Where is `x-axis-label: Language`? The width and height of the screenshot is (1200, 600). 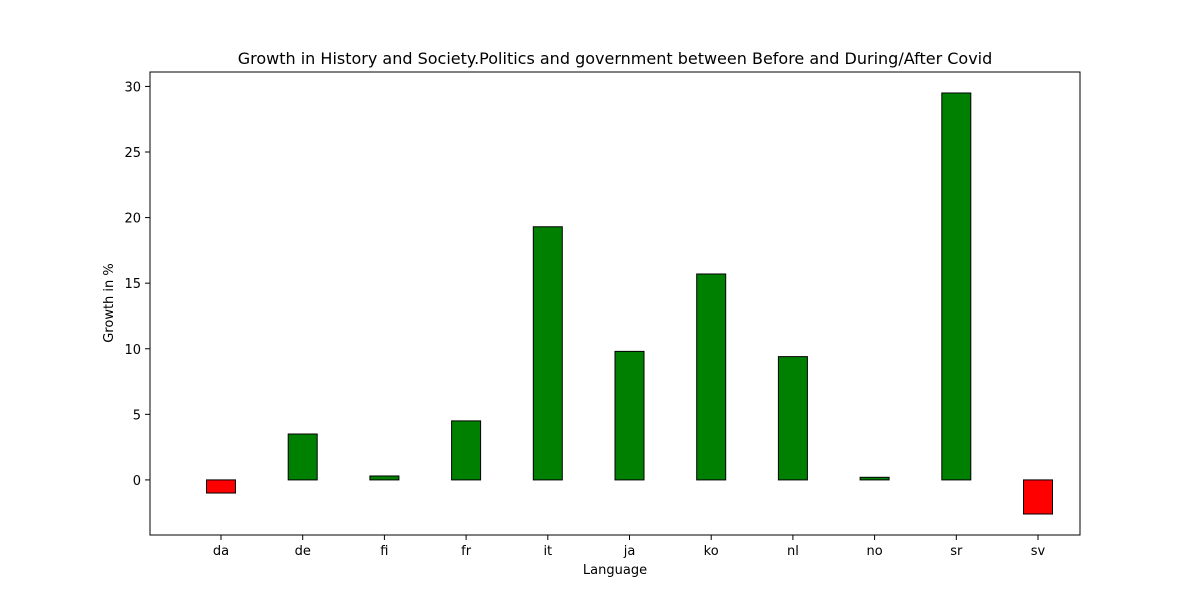 x-axis-label: Language is located at coordinates (615, 570).